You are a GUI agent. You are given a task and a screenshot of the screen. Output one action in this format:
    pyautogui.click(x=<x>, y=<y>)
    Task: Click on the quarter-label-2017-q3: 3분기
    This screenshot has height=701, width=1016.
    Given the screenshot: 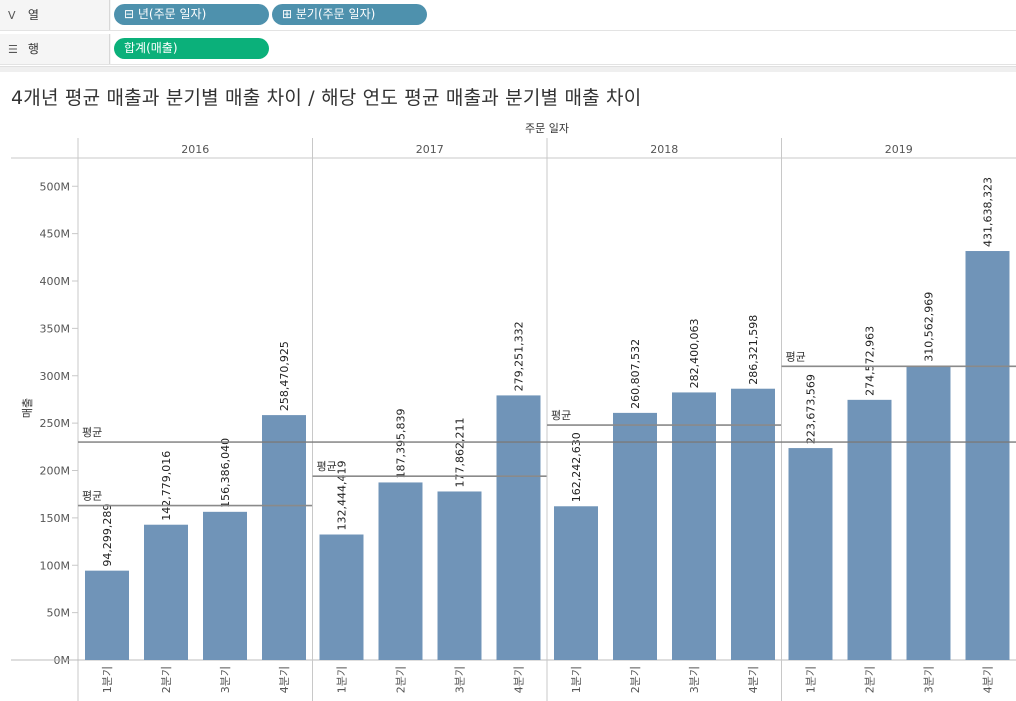 What is the action you would take?
    pyautogui.click(x=460, y=679)
    